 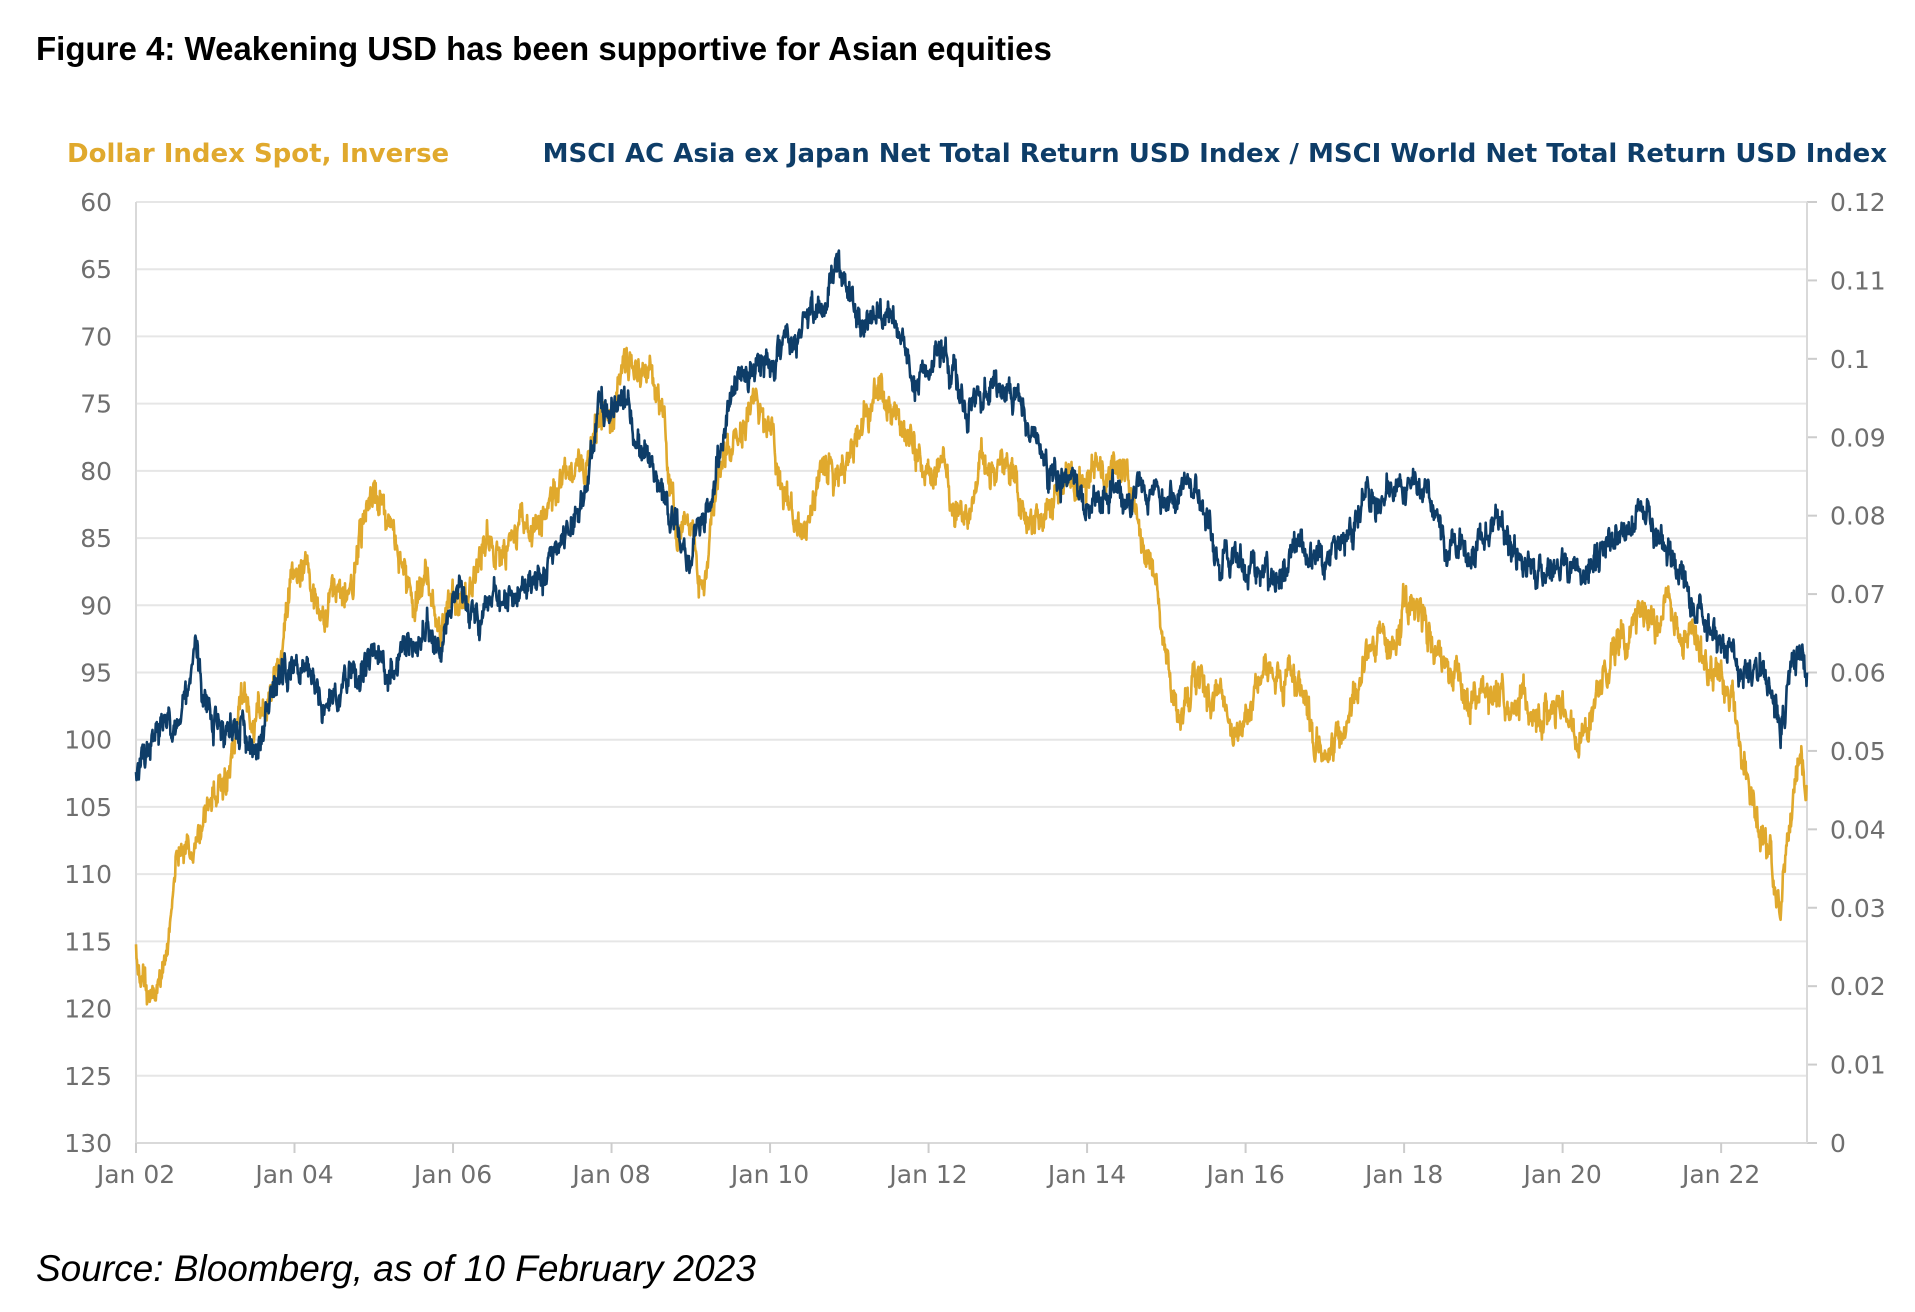 What do you see at coordinates (88, 874) in the screenshot?
I see `left-axis-tick-label: 110` at bounding box center [88, 874].